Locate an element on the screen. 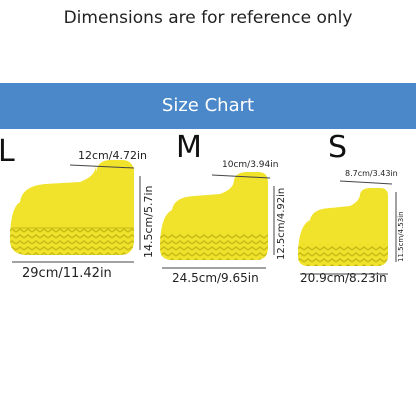 This screenshot has width=416, height=415. shoe-cover-large-sole is located at coordinates (72, 241).